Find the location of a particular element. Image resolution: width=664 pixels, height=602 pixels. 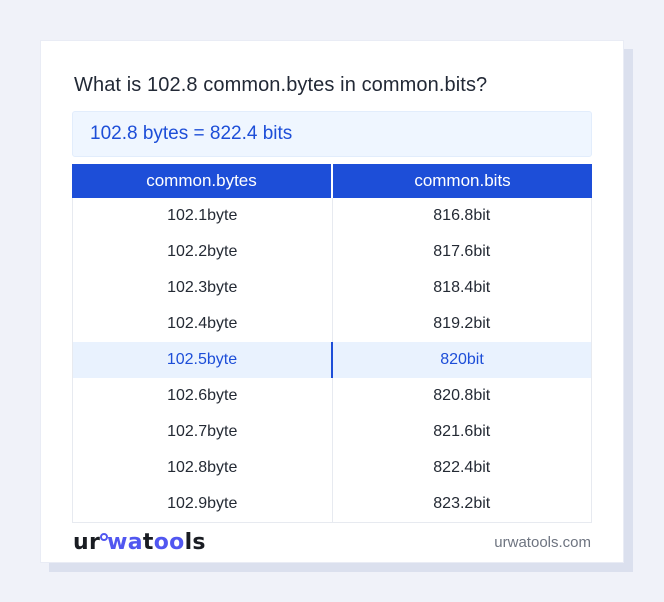

cell-bytes: 102.2byte is located at coordinates (203, 252).